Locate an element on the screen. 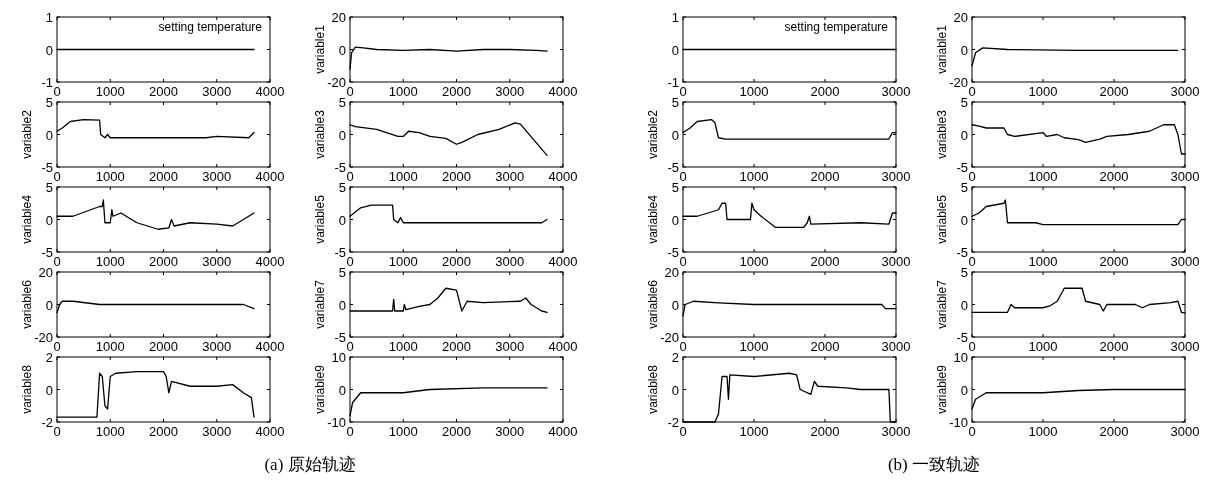  y-axis-title: variable1 is located at coordinates (942, 49).